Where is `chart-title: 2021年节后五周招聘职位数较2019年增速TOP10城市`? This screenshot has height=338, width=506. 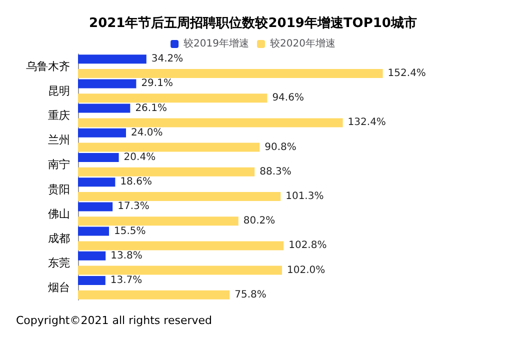 chart-title: 2021年节后五周招聘职位数较2019年增速TOP10城市 is located at coordinates (253, 23).